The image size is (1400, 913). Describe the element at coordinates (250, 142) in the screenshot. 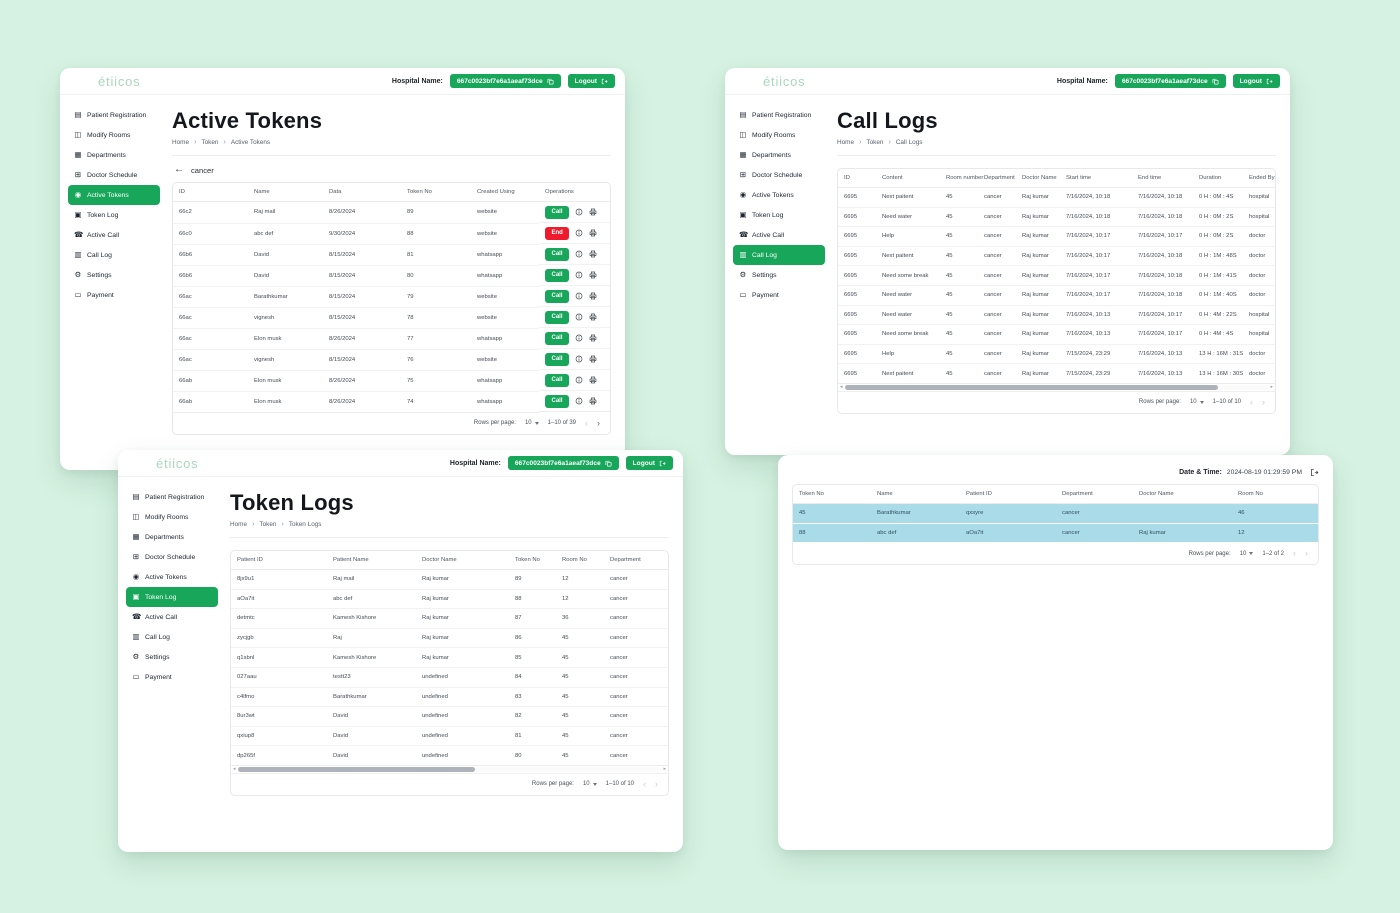

I see `breadcrumb-item: Active Tokens` at that location.